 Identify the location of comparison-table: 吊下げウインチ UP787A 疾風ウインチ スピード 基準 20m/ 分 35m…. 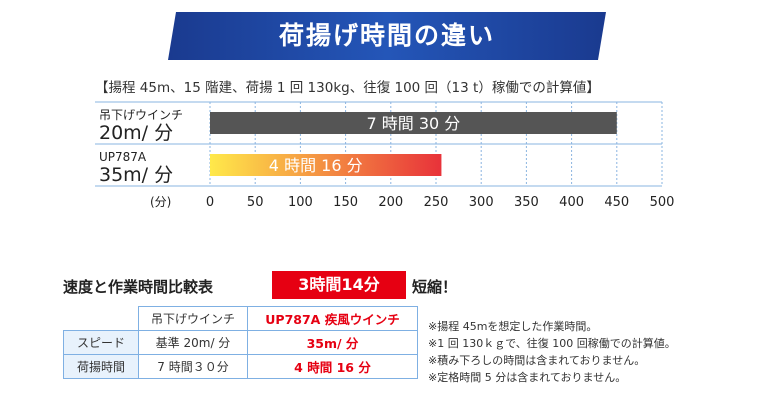
(240, 342).